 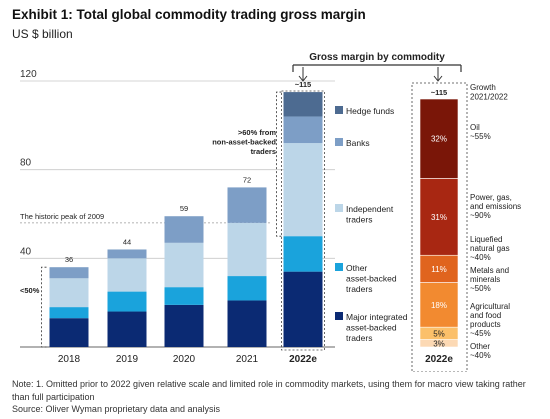 I want to click on total-label: 36, so click(x=69, y=259).